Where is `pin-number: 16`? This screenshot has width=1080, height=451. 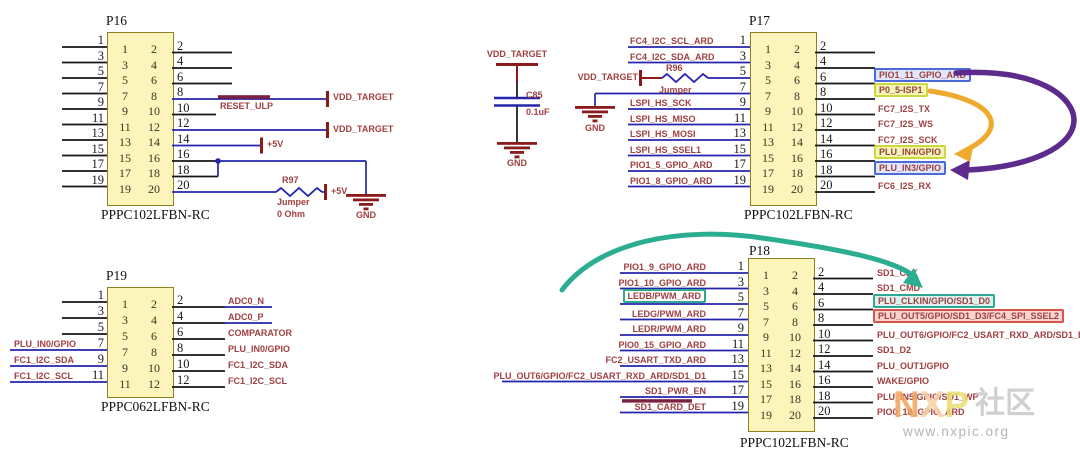
pin-number: 16 is located at coordinates (183, 154).